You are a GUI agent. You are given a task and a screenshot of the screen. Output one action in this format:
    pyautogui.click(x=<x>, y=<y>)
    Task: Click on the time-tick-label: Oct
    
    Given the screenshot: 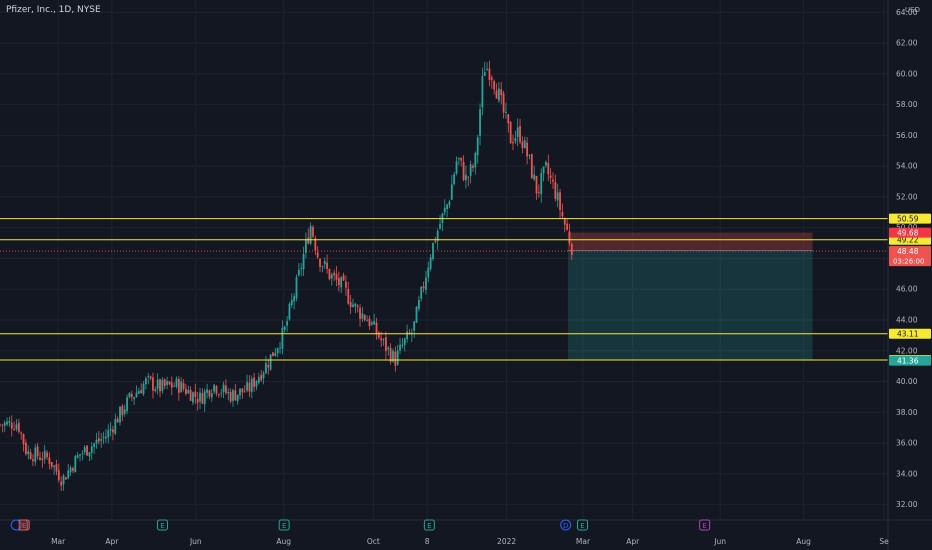 What is the action you would take?
    pyautogui.click(x=373, y=541)
    